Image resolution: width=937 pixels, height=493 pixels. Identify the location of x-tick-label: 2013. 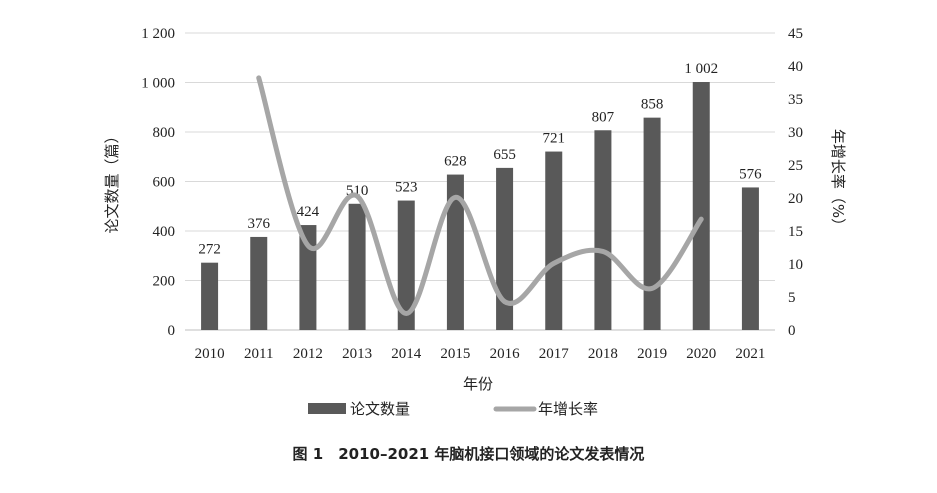
(357, 354).